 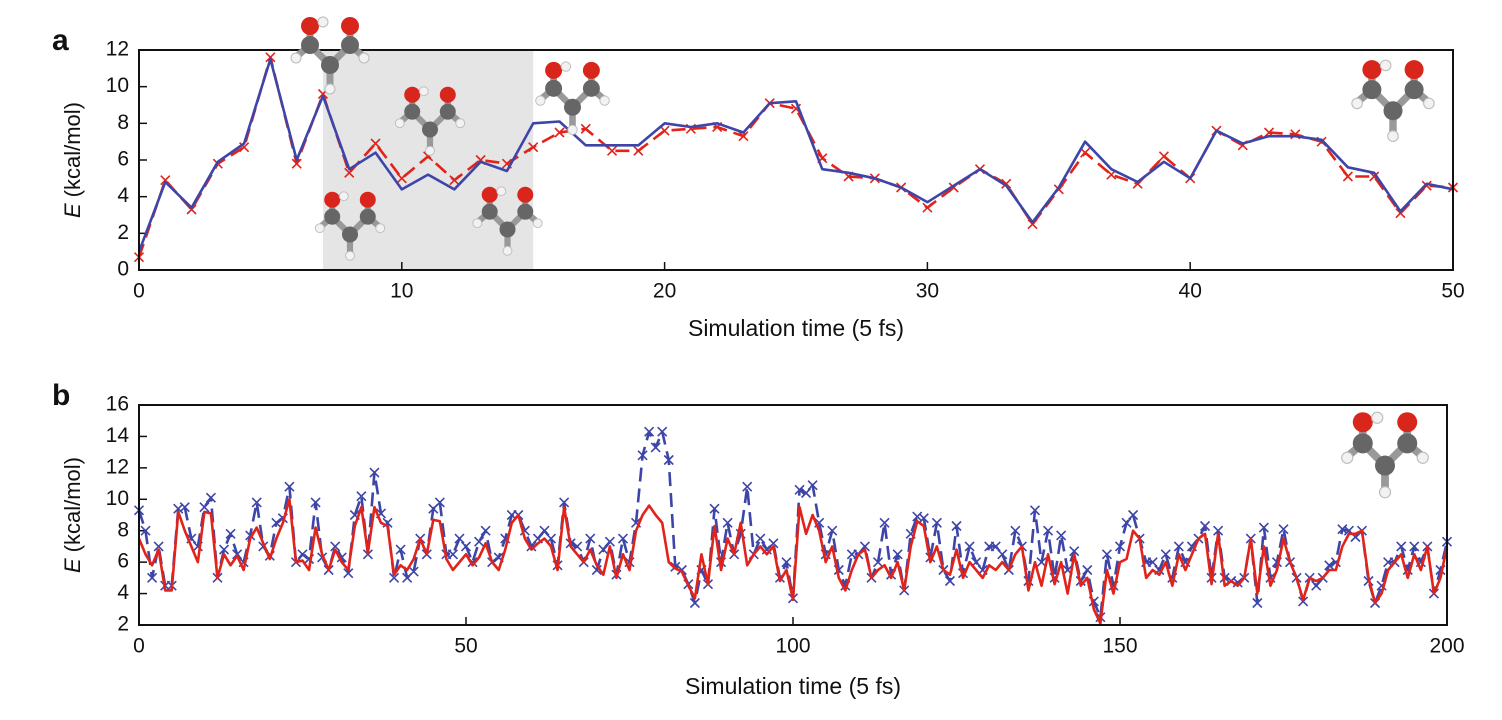 I want to click on y-tick-label: 0, so click(x=123, y=269).